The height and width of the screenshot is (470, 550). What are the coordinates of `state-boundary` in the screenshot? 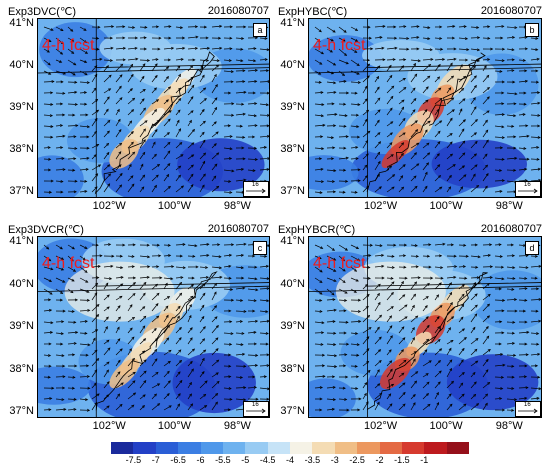 It's located at (153, 70).